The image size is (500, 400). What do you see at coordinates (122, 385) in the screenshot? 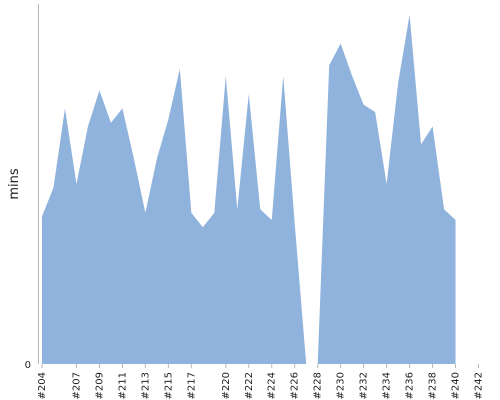
I see `x-tick-label: #211` at bounding box center [122, 385].